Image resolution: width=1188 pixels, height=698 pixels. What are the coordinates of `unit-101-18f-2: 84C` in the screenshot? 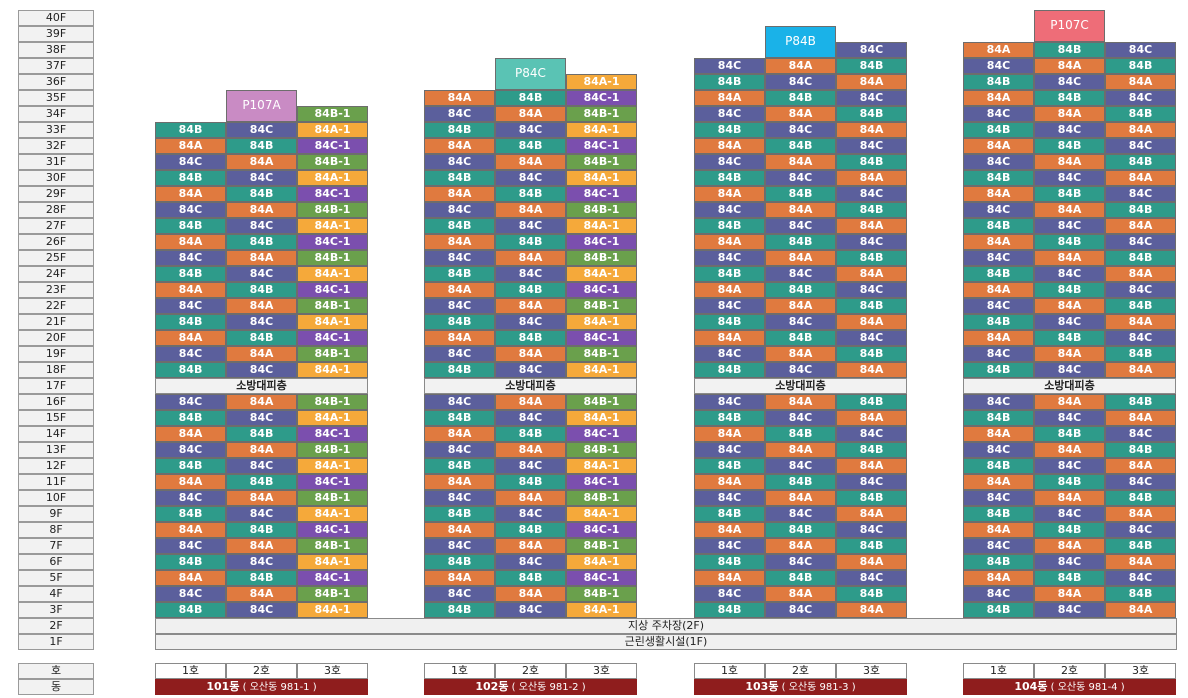 It's located at (261, 370).